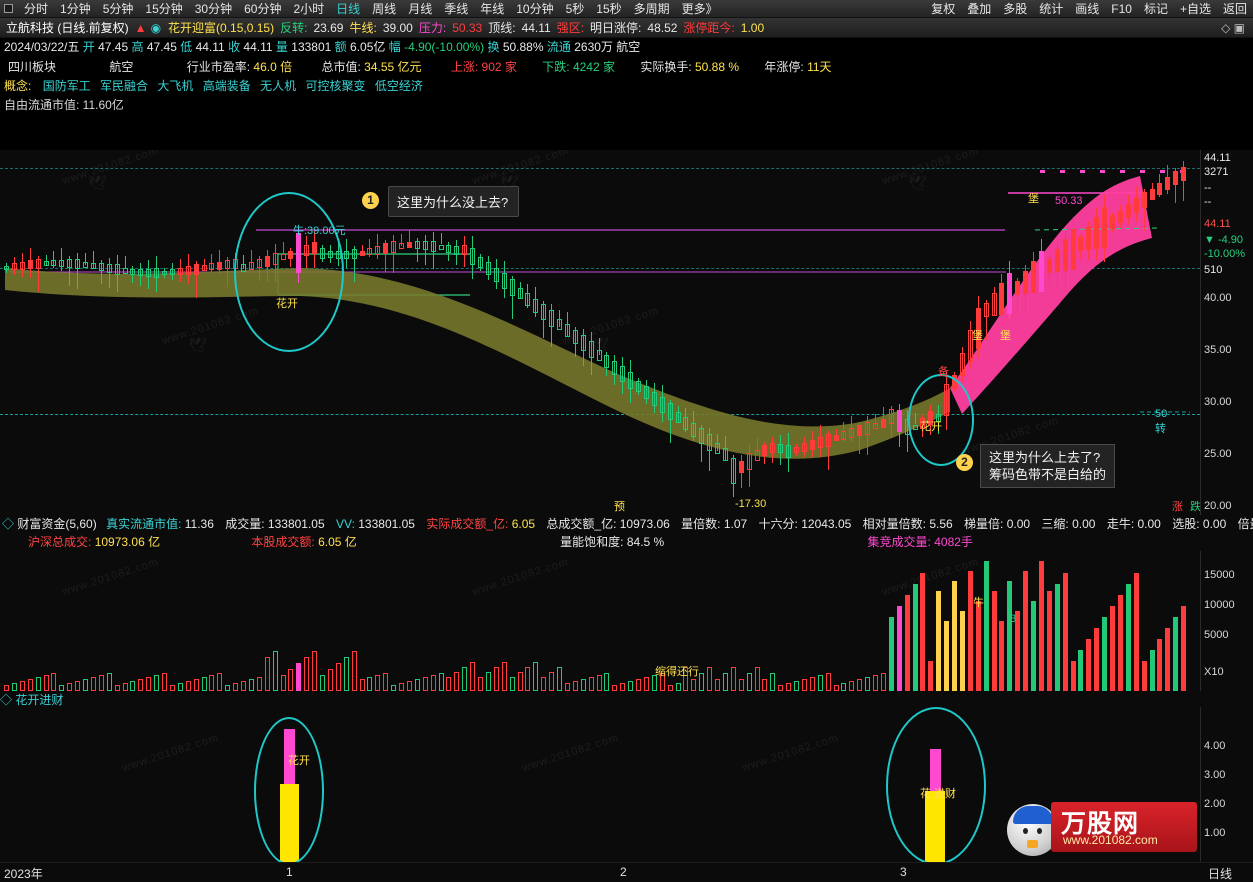 The width and height of the screenshot is (1253, 882). Describe the element at coordinates (121, 67) in the screenshot. I see `industry-label: 航空` at that location.